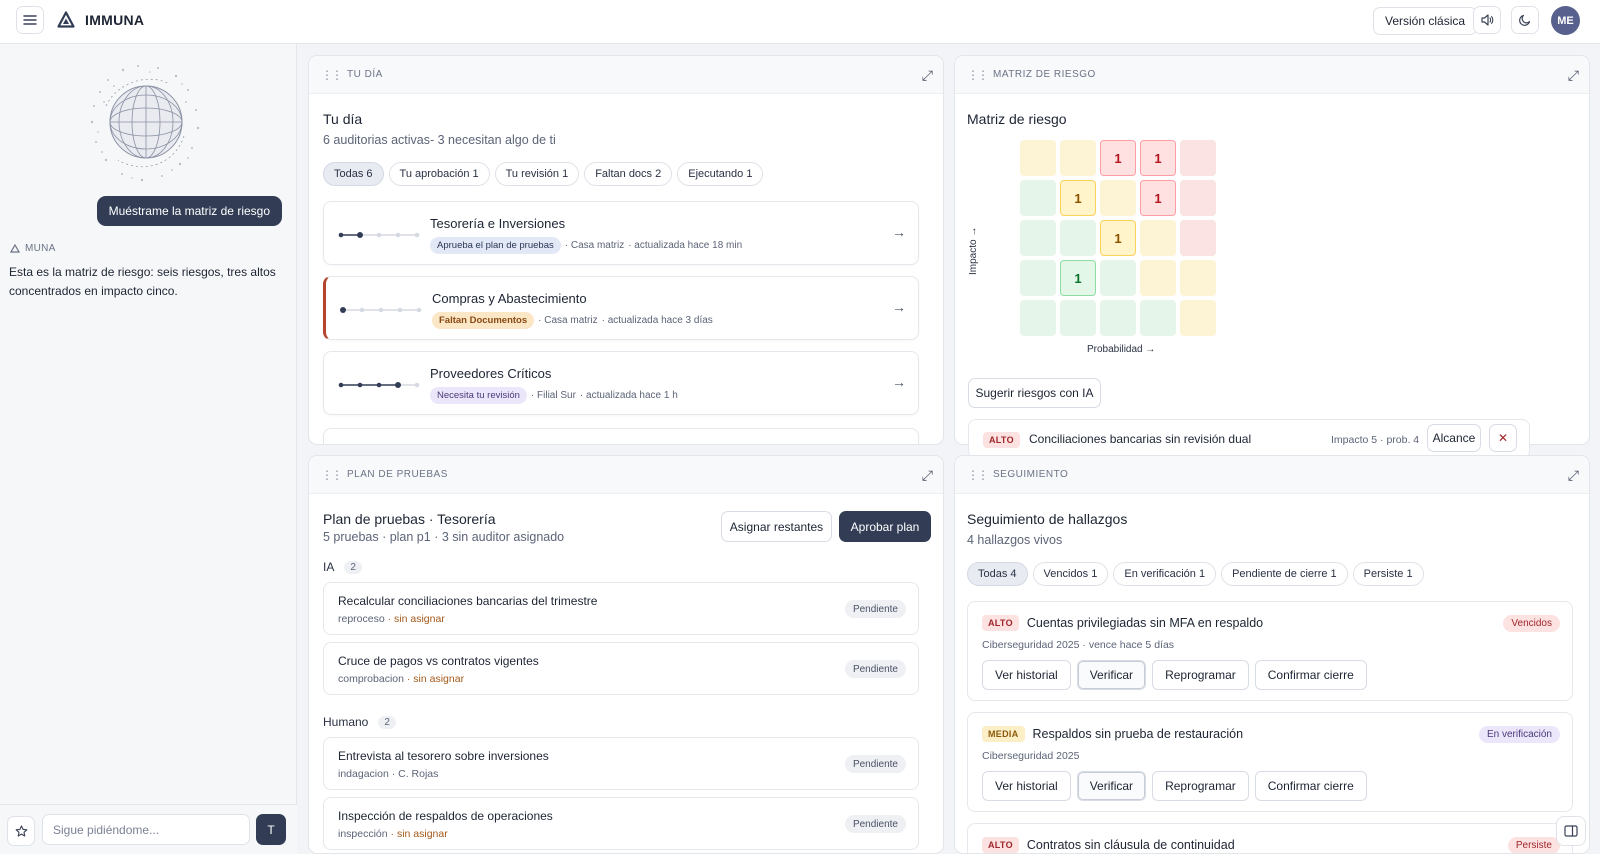  I want to click on filter-chip: Faltan docs 2, so click(628, 174).